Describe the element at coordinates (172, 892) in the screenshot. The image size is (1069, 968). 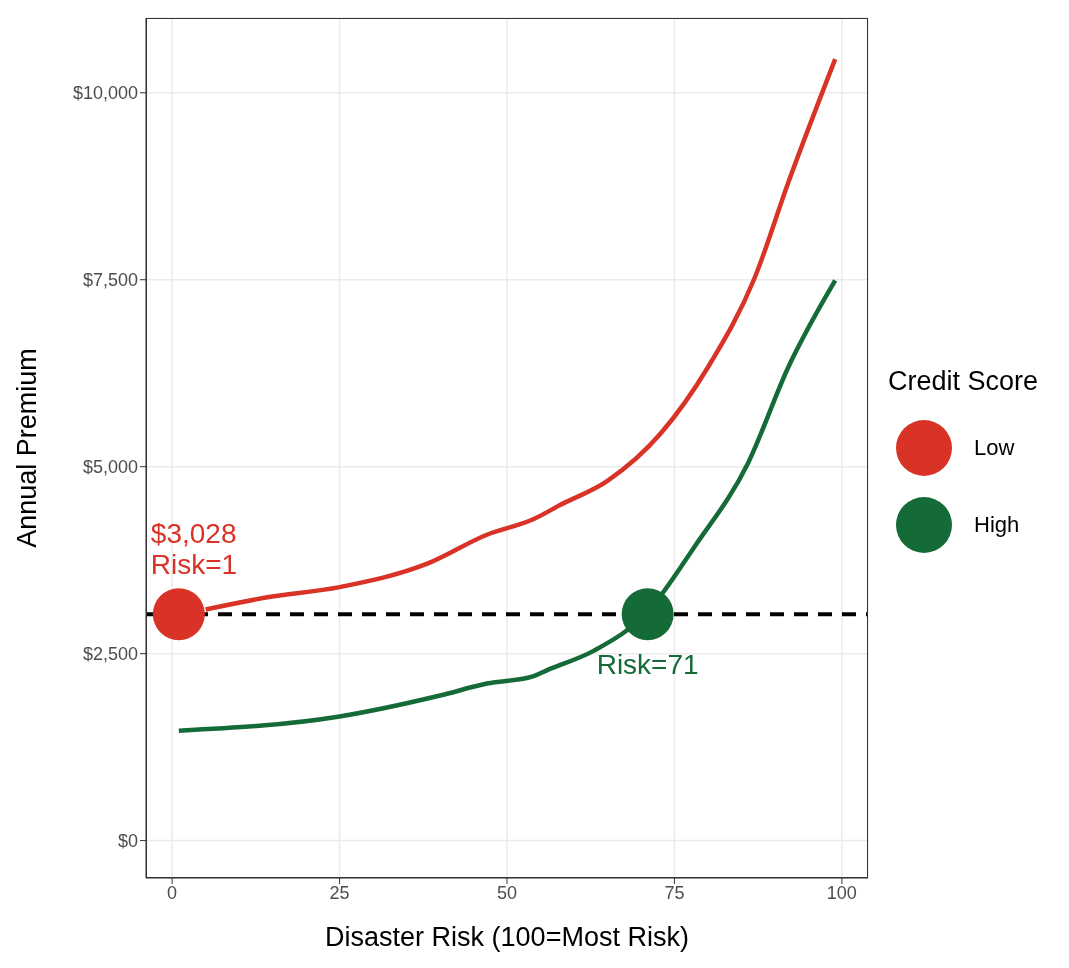
I see `x-tick-label: 0` at that location.